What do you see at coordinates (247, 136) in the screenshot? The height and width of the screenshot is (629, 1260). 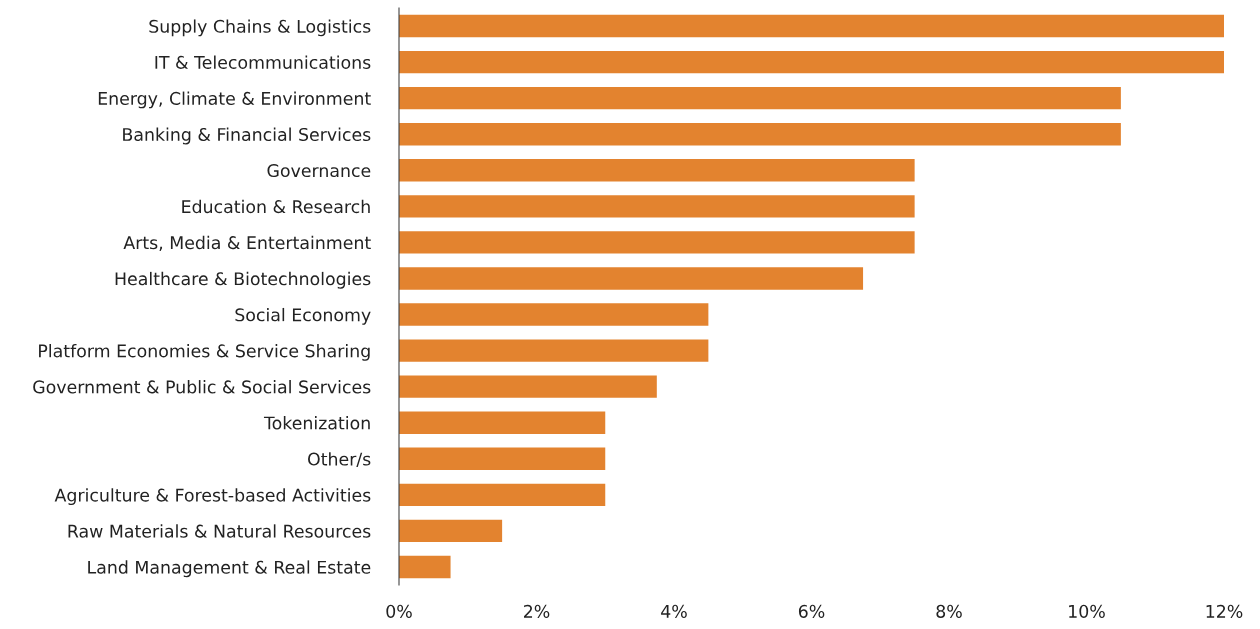 I see `y-tick-label: Banking & Financial Services` at bounding box center [247, 136].